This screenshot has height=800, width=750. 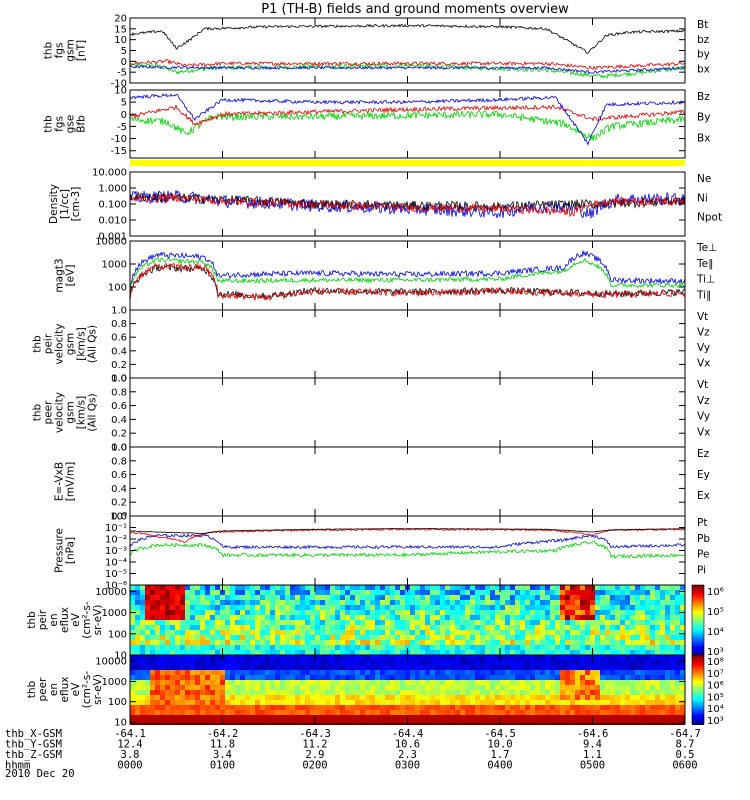 What do you see at coordinates (407, 65) in the screenshot?
I see `series-bz-line` at bounding box center [407, 65].